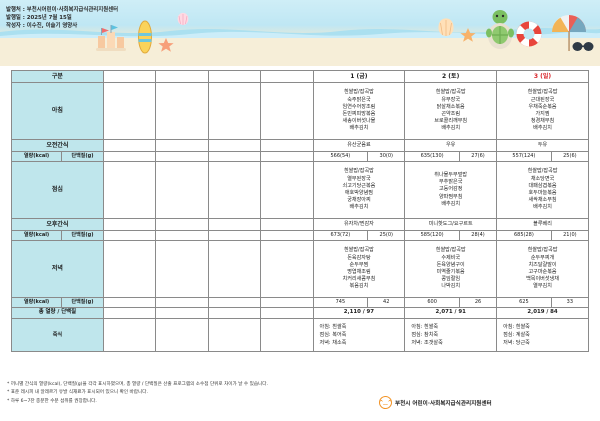 The image size is (600, 421). Describe the element at coordinates (542, 145) in the screenshot. I see `morning-snack-3: 두유` at that location.